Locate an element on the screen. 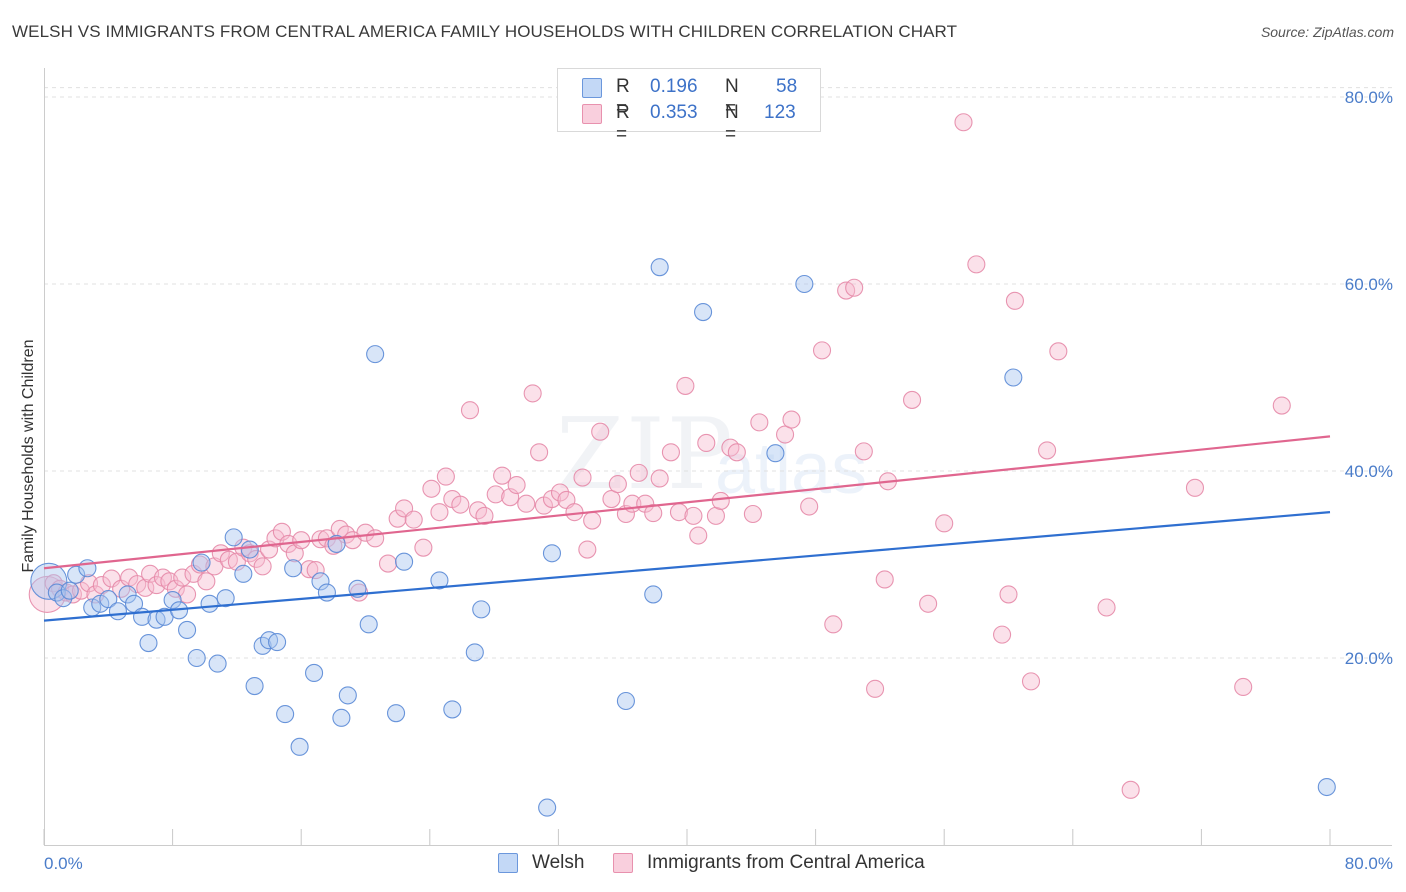 The height and width of the screenshot is (892, 1406). source-label: Source: ZipAtlas.com is located at coordinates (1327, 32).